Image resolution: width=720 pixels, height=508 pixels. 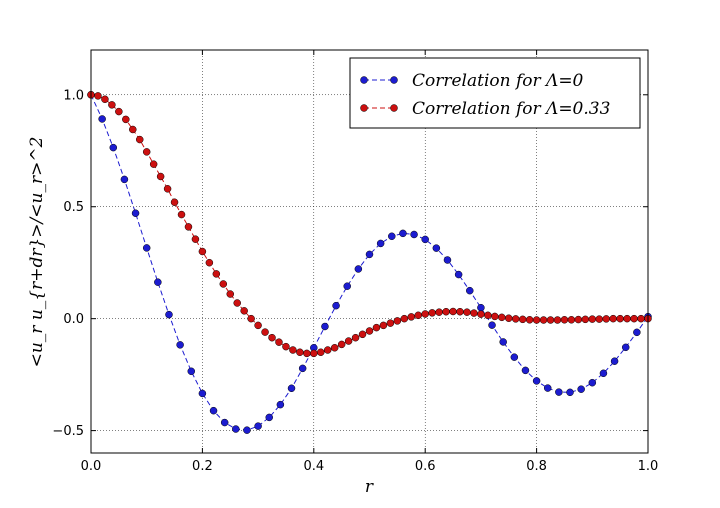 What do you see at coordinates (495, 93) in the screenshot?
I see `legend-box` at bounding box center [495, 93].